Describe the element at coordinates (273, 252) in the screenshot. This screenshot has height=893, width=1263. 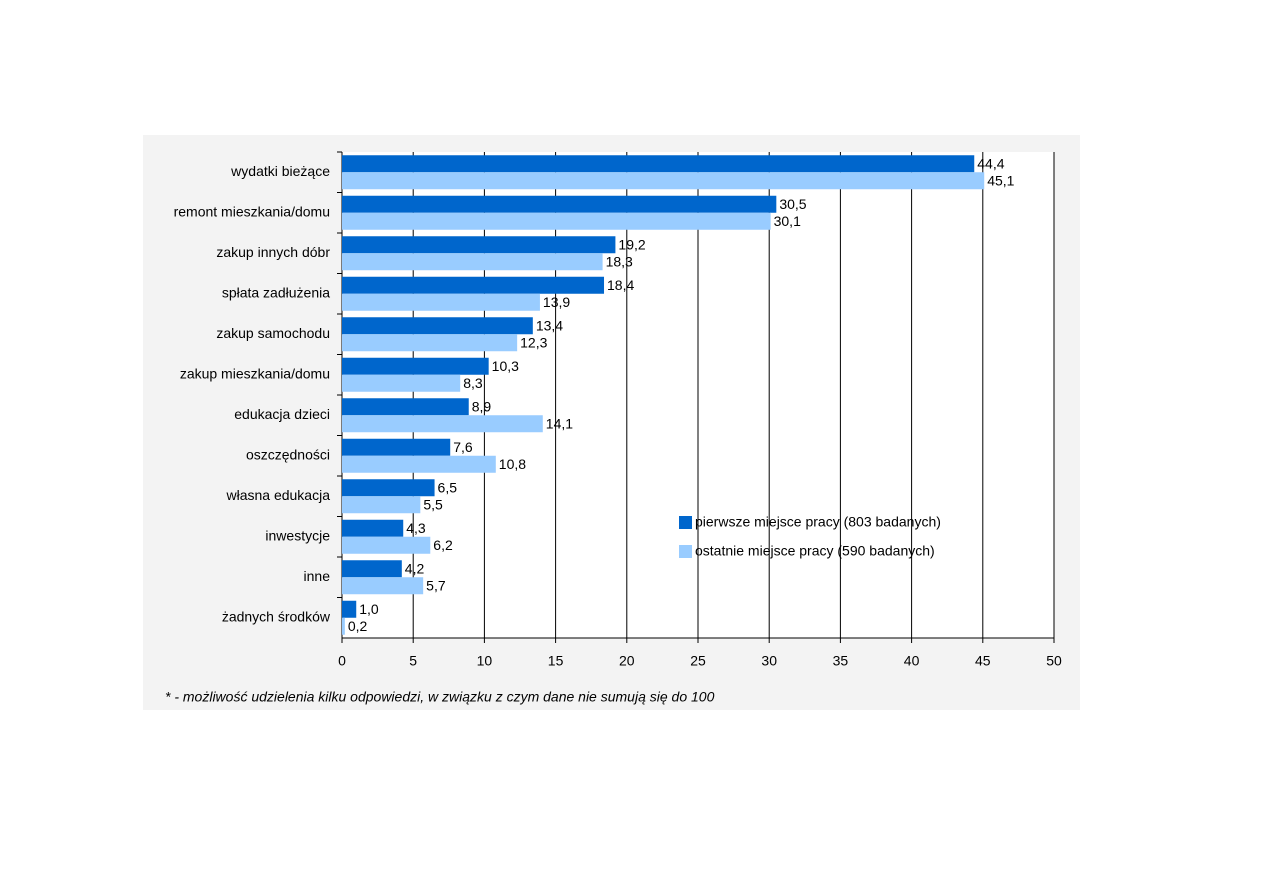
I see `y-tick-label: zakup innych dóbr` at that location.